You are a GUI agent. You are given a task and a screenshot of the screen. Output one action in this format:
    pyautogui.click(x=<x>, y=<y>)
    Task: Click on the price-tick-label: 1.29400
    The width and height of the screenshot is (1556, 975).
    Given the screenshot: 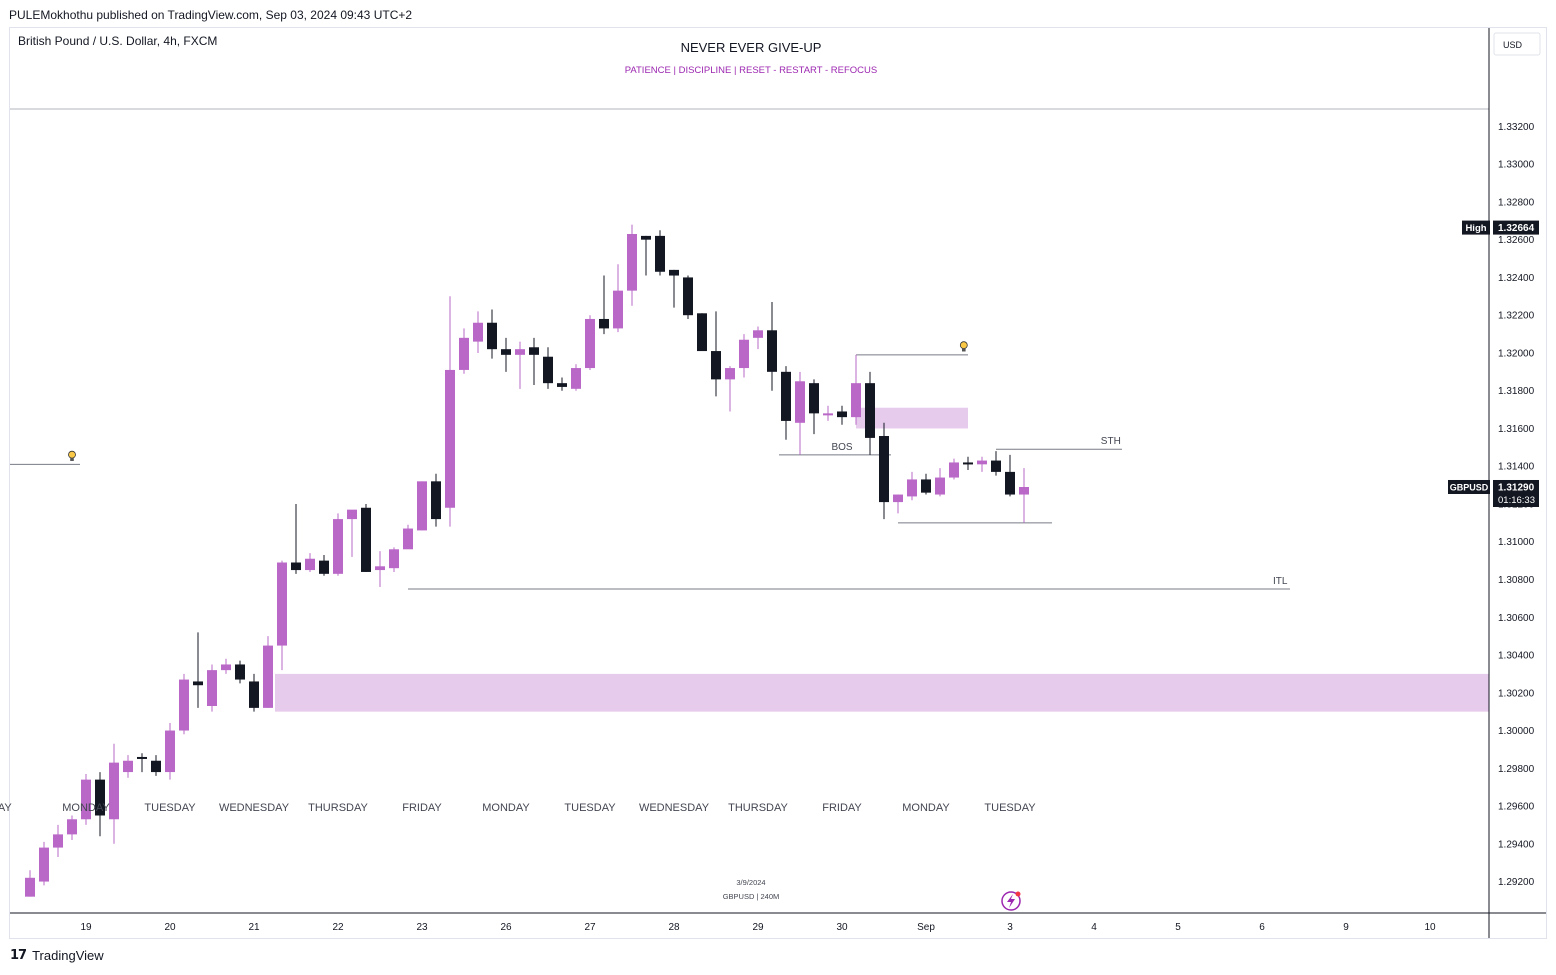 What is the action you would take?
    pyautogui.click(x=1516, y=844)
    